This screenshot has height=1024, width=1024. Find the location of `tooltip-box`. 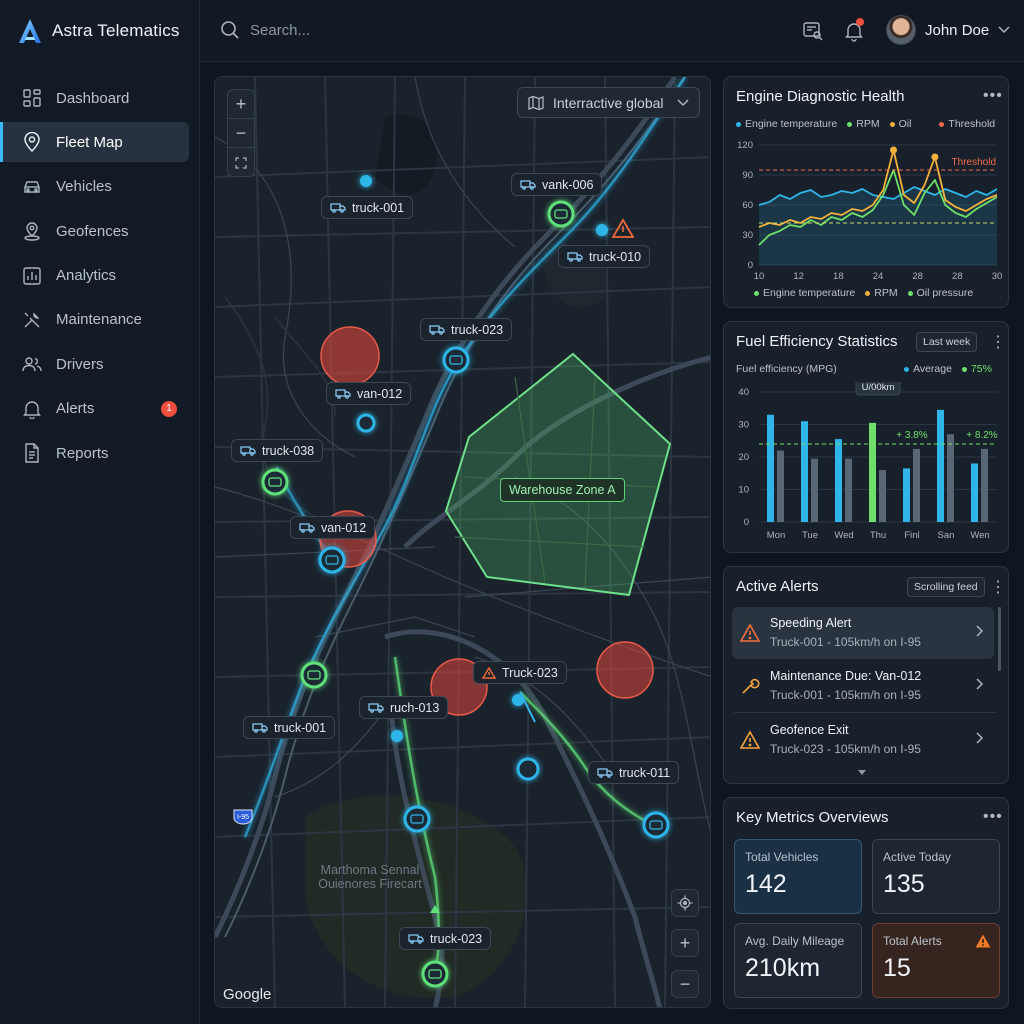

tooltip-box is located at coordinates (878, 389).